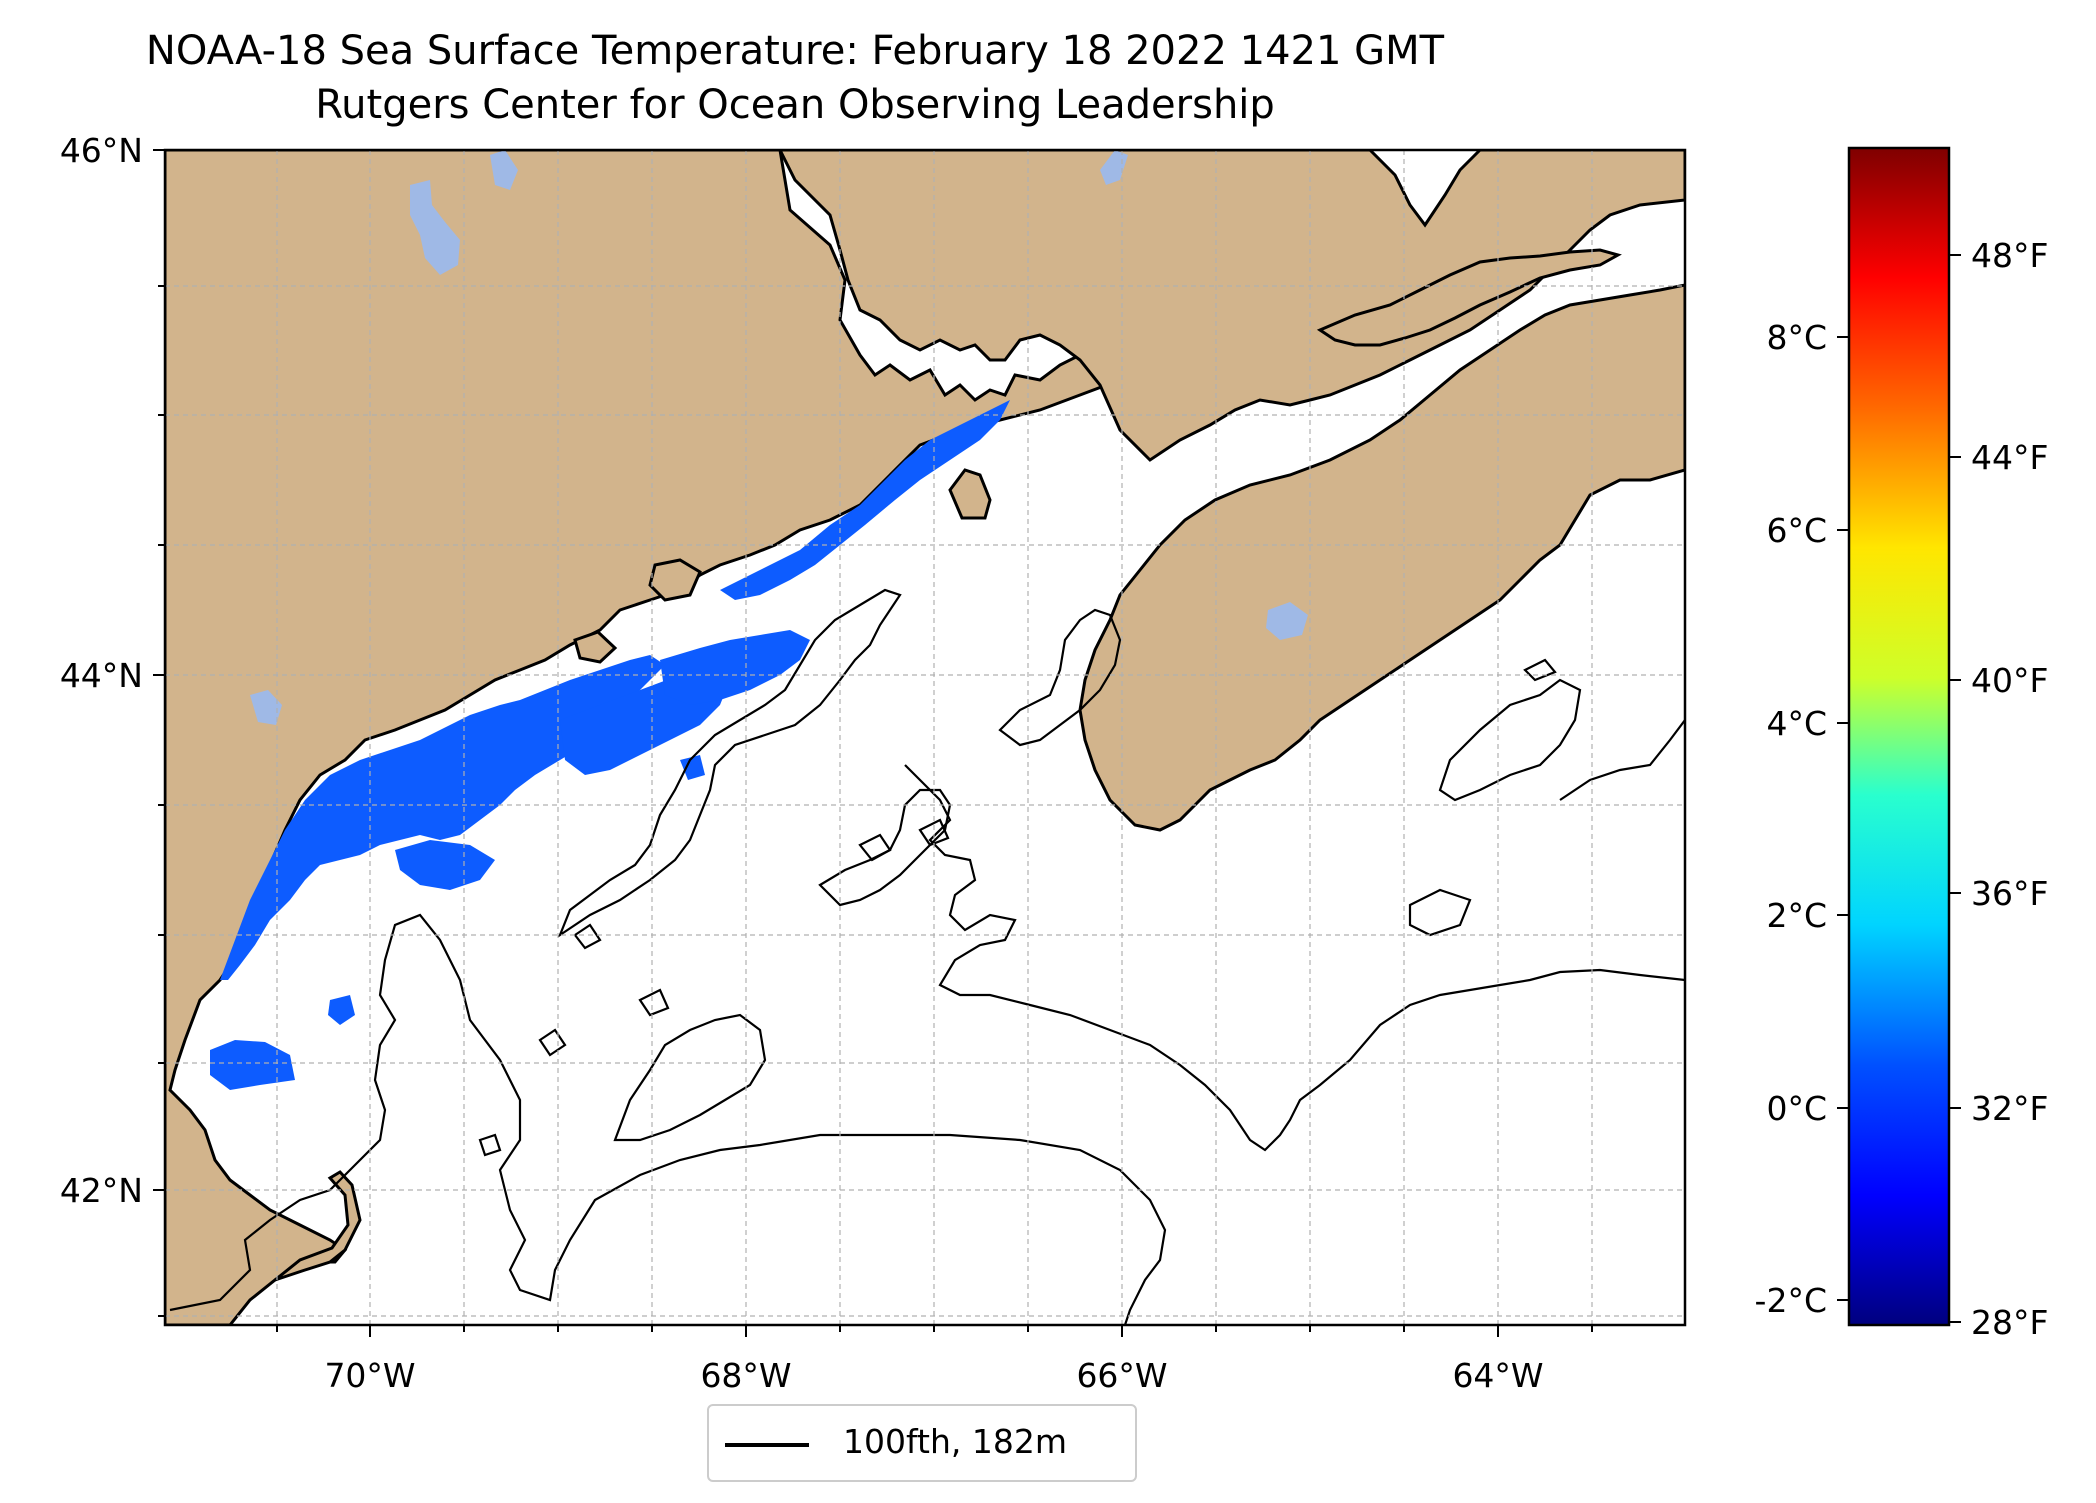 The height and width of the screenshot is (1503, 2096). What do you see at coordinates (101, 675) in the screenshot?
I see `lat-label-44n: 44°N` at bounding box center [101, 675].